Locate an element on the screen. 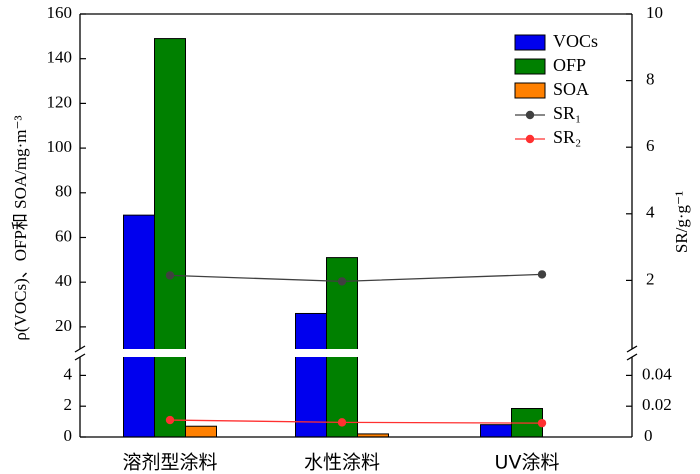 This screenshot has width=700, height=474. right-tick-label-8: 8 is located at coordinates (650, 79).